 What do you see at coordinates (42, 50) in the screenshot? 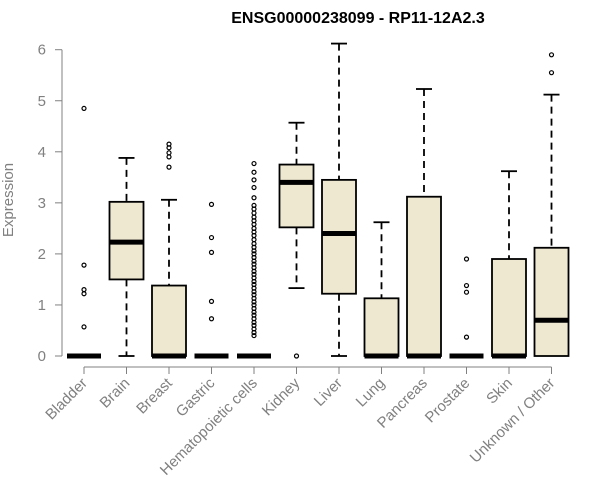
I see `y-tick-label: 6` at bounding box center [42, 50].